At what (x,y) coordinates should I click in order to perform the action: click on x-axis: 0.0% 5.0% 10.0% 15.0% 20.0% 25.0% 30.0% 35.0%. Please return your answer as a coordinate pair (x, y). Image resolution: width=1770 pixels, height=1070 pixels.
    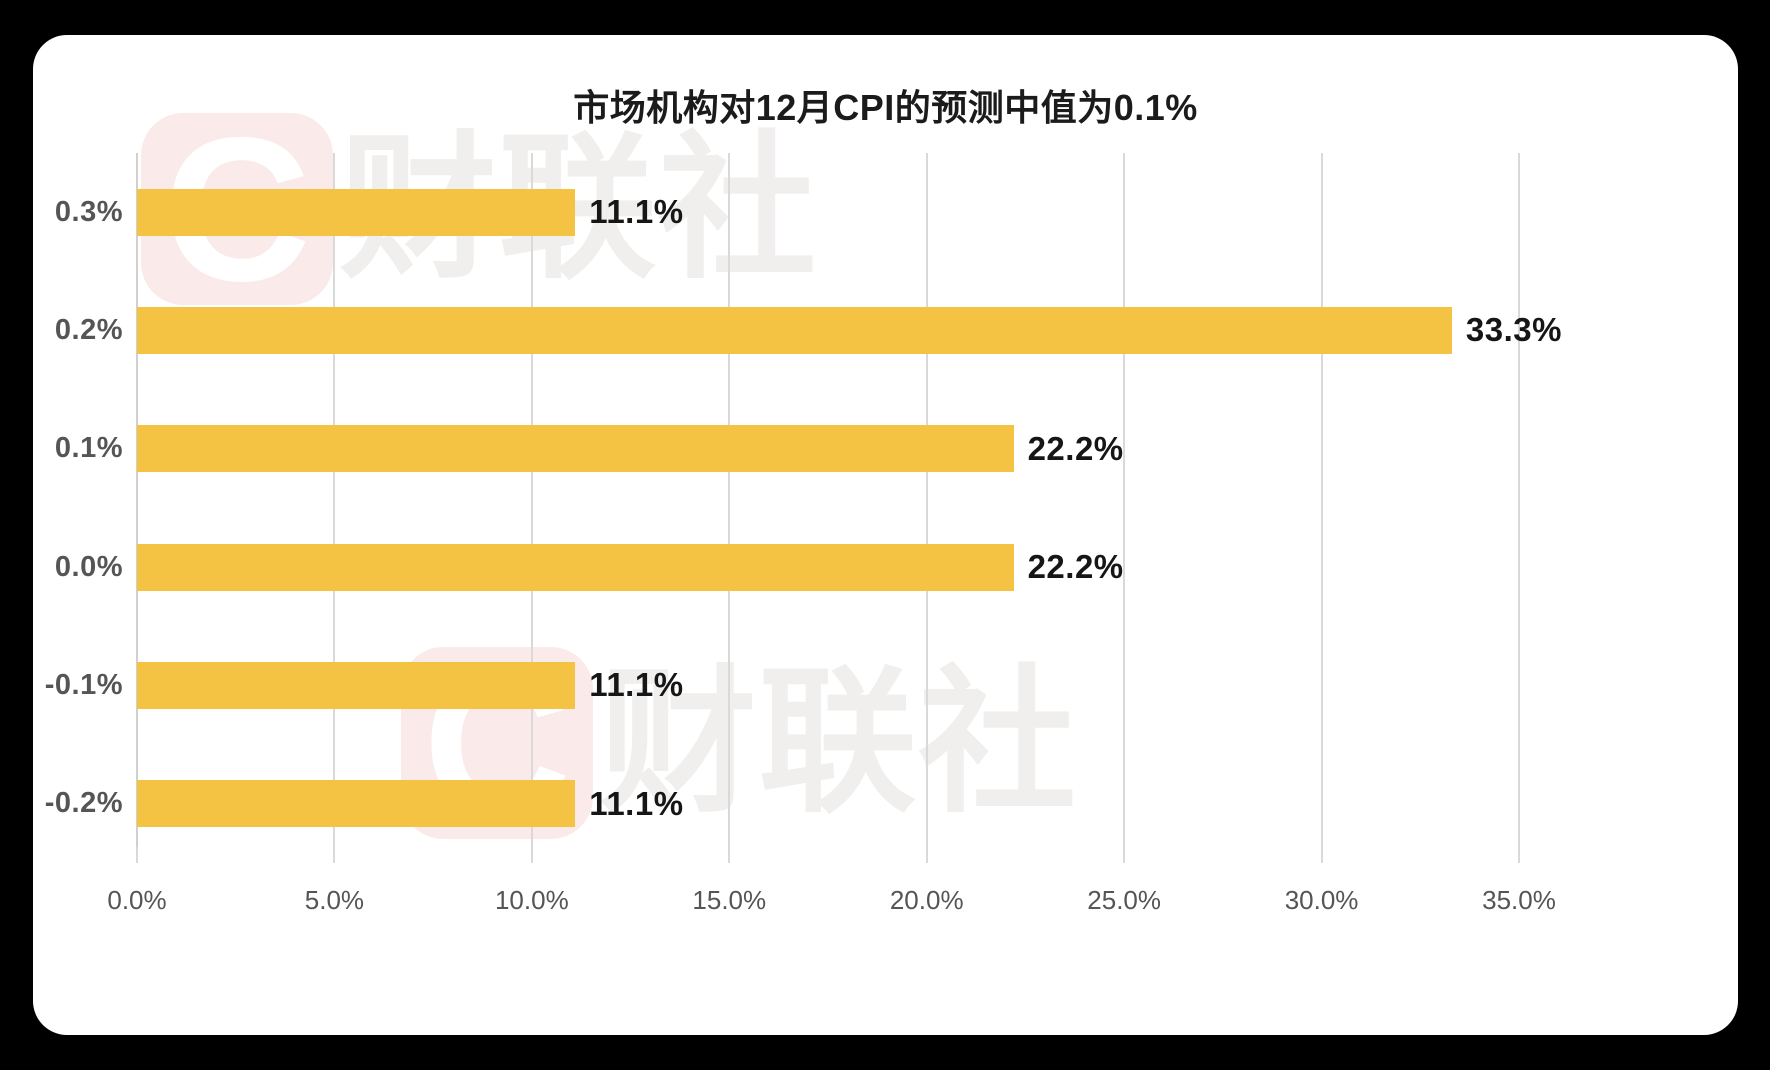
    Looking at the image, I should click on (831, 885).